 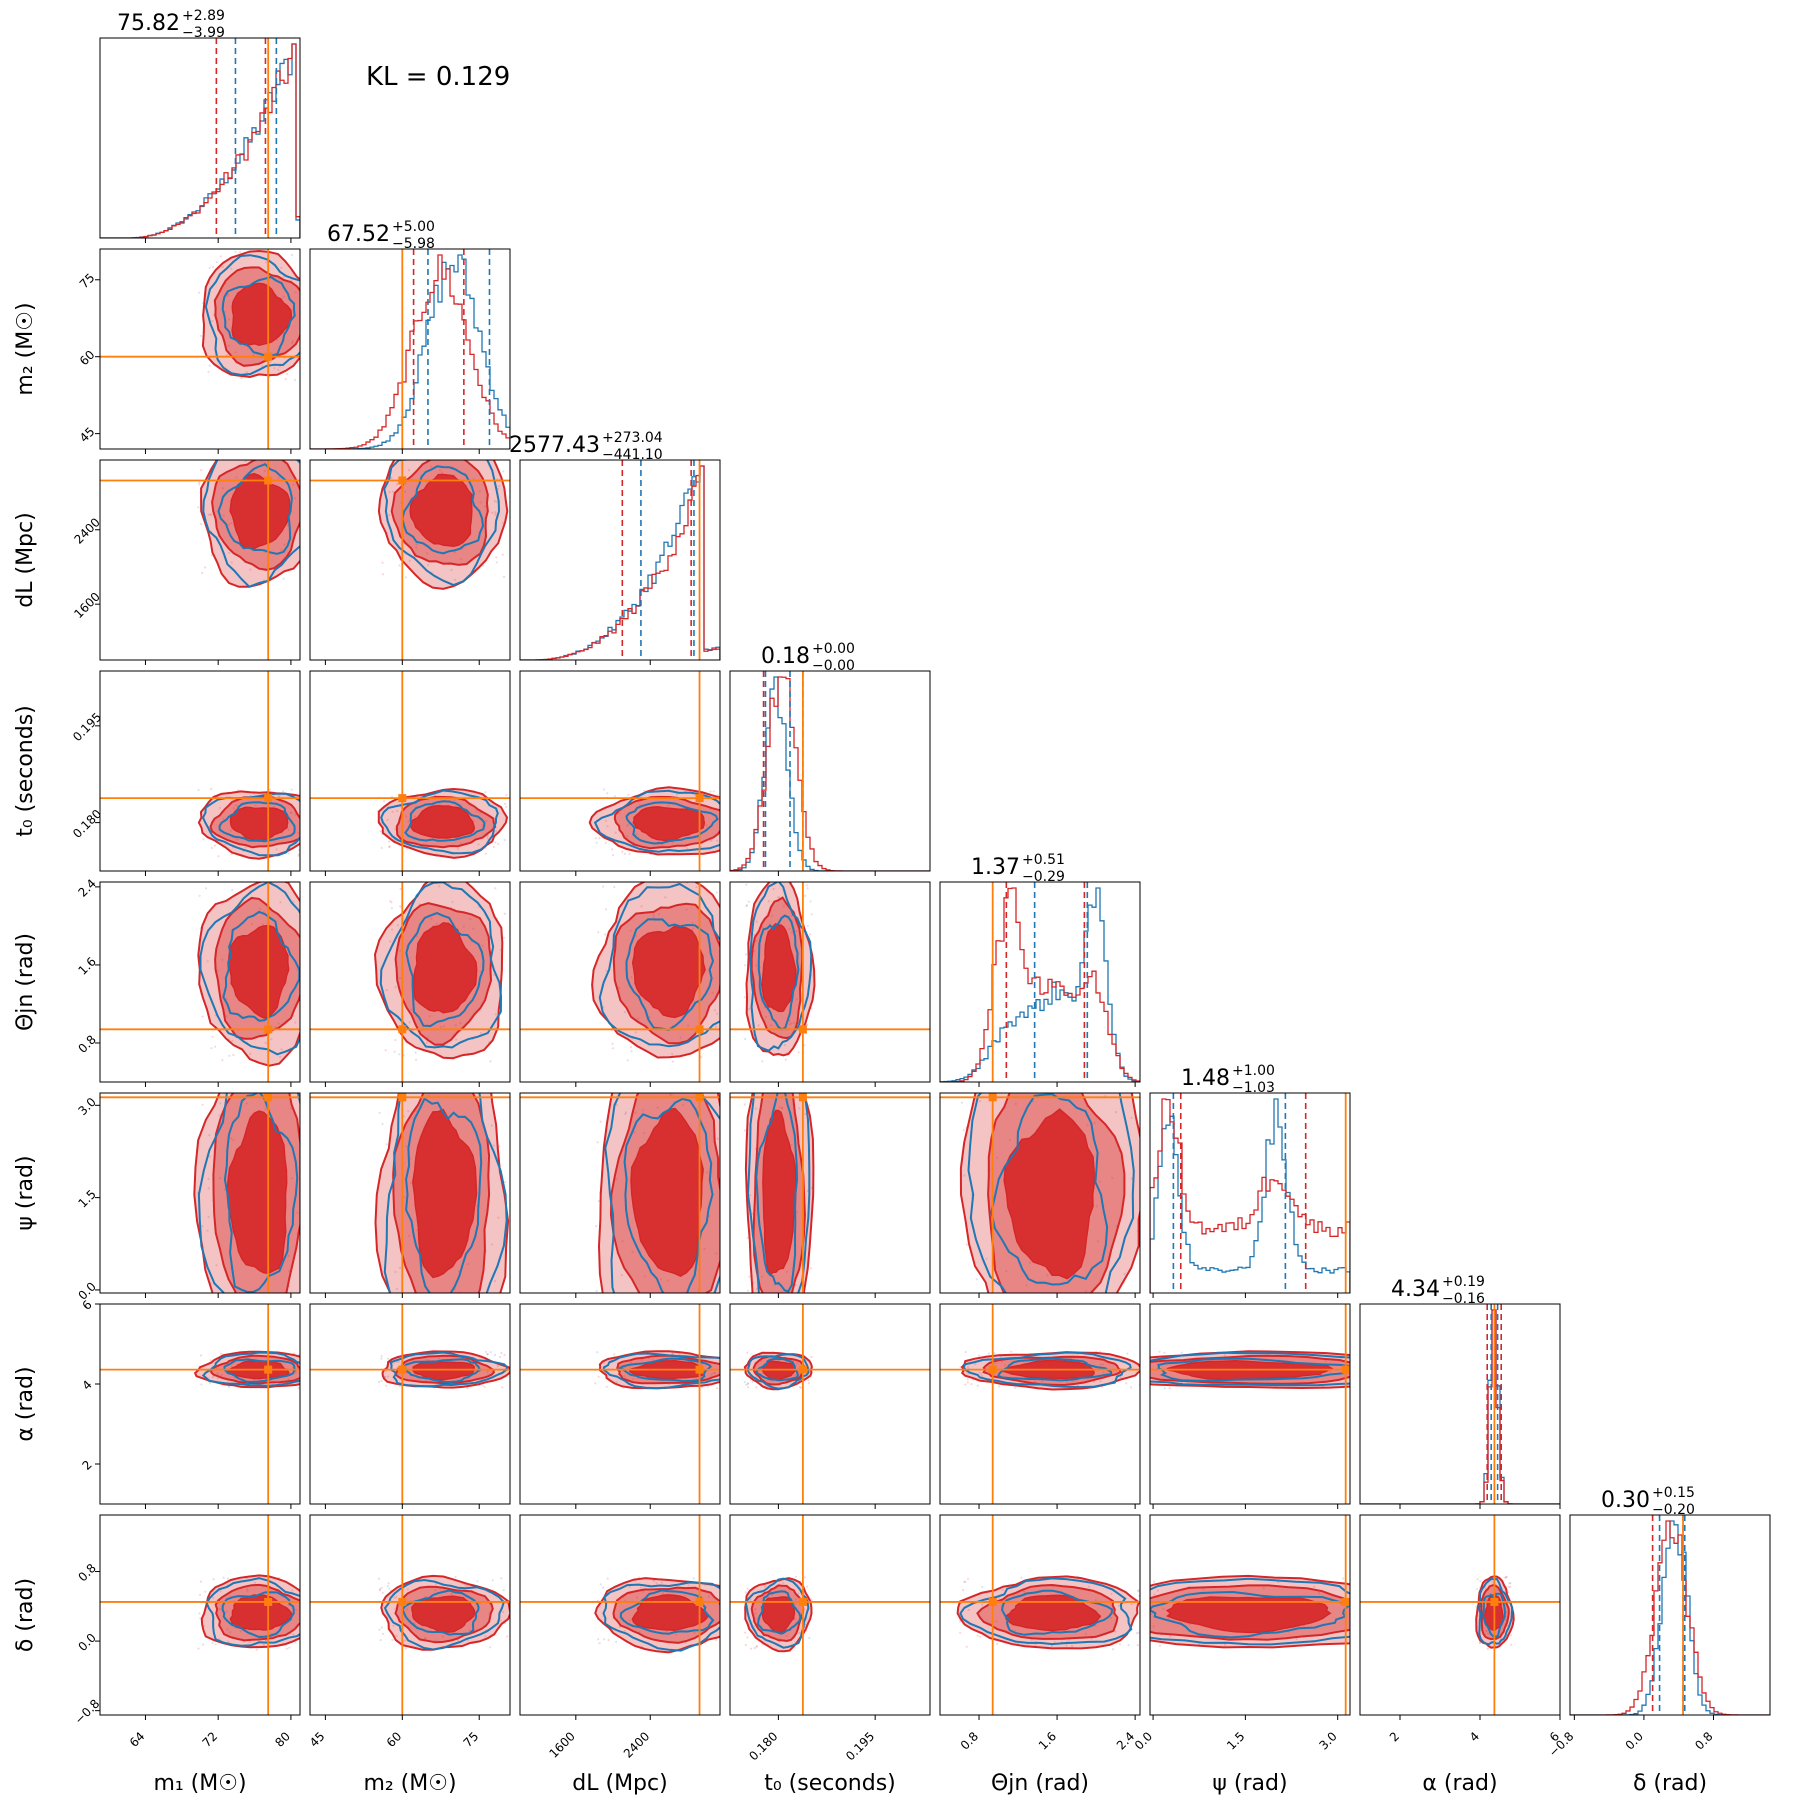 I want to click on panel-frame, so click(x=830, y=1193).